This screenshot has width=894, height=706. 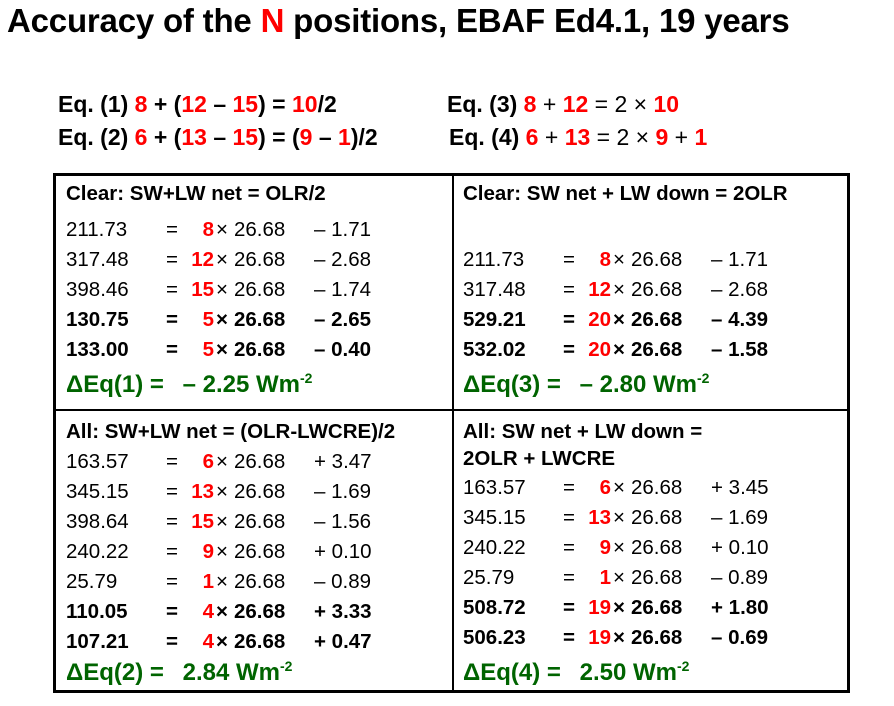 I want to click on flux-value: 398.46, so click(x=97, y=289).